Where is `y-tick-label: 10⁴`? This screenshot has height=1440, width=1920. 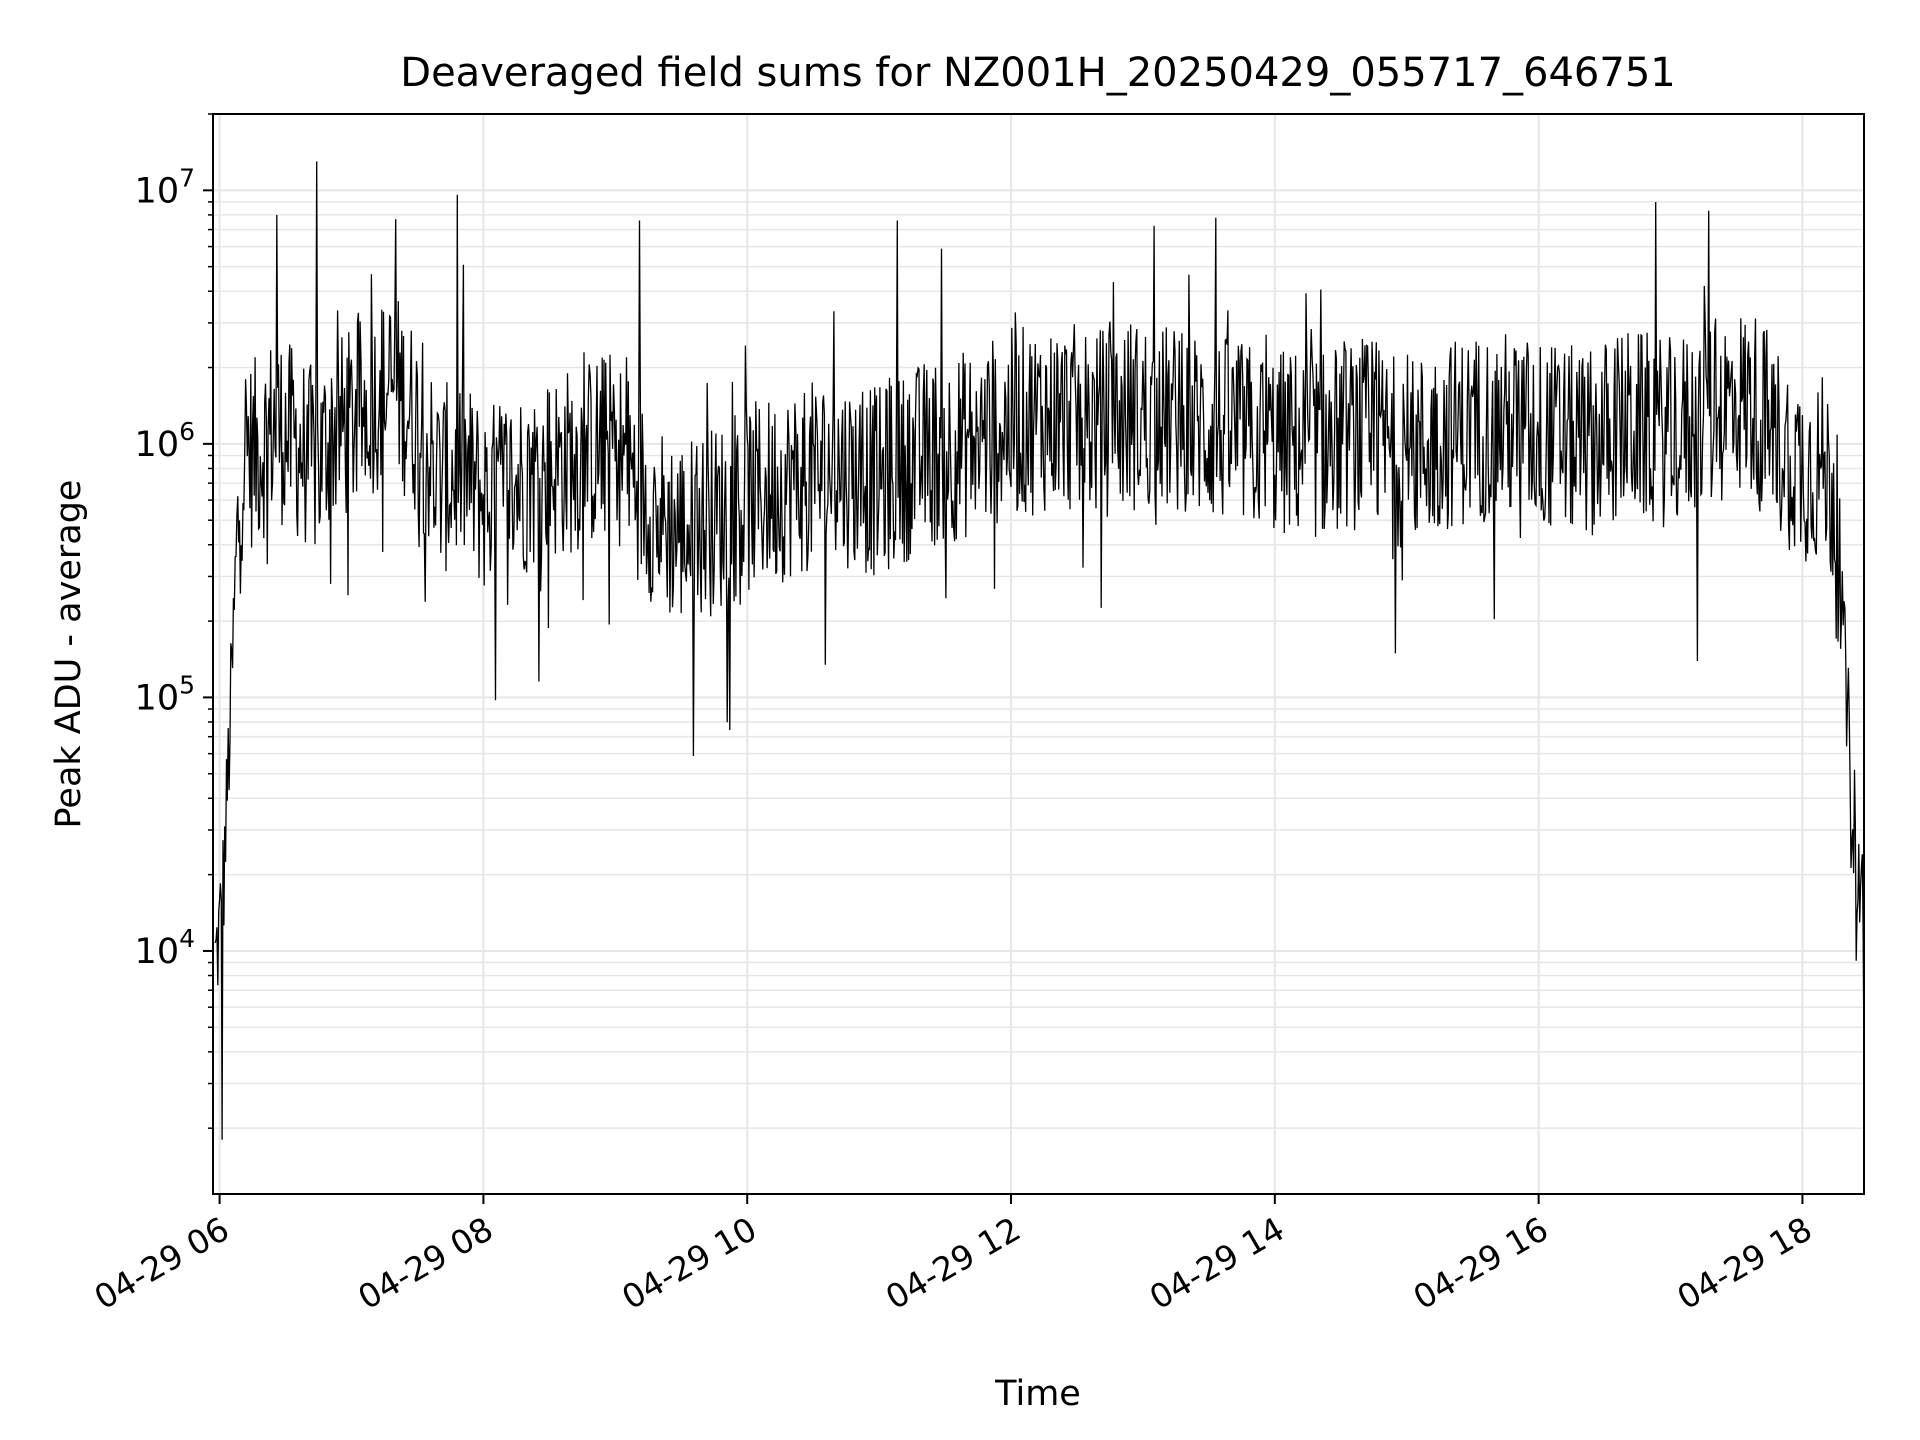
y-tick-label: 10⁴ is located at coordinates (165, 948).